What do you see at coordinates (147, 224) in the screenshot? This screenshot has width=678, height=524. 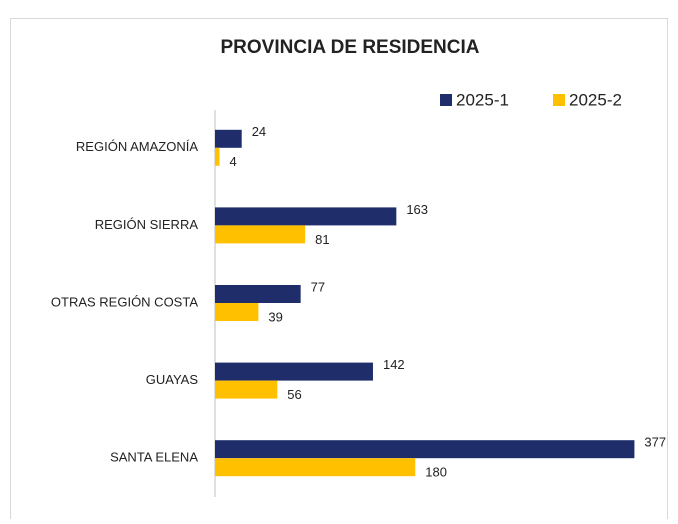 I see `y-tick-label: REGIÓN SIERRA` at bounding box center [147, 224].